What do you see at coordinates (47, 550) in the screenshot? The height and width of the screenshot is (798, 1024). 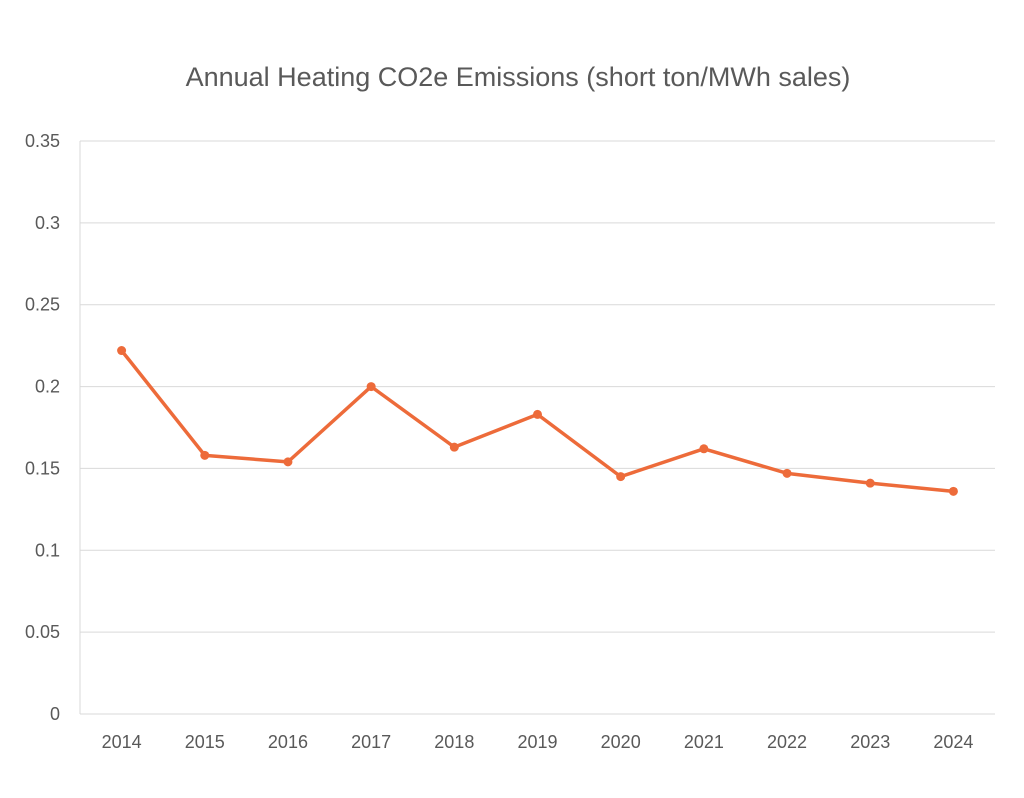 I see `y-tick-label: 0.1` at bounding box center [47, 550].